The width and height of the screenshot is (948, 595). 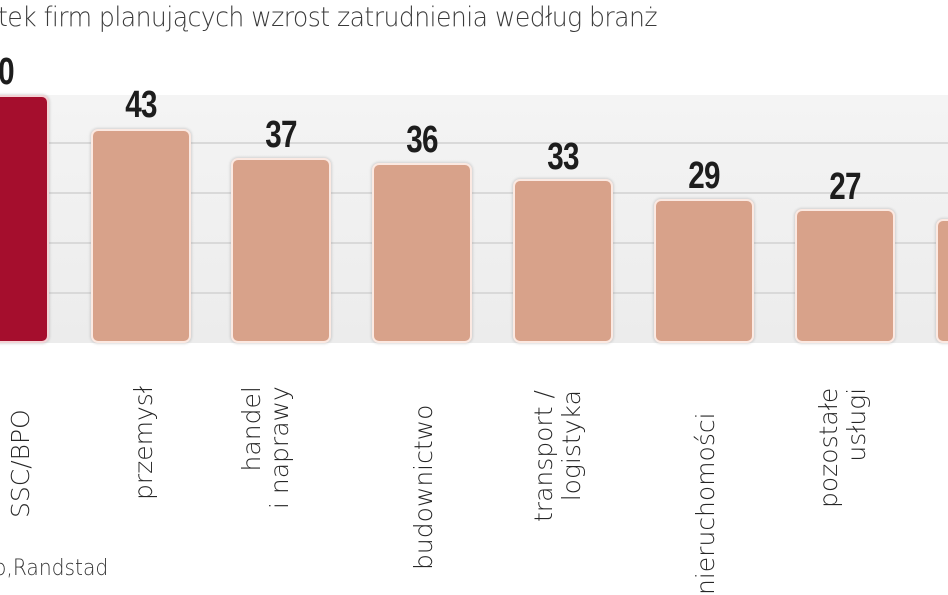 What do you see at coordinates (557, 456) in the screenshot?
I see `x-label-transport: transport / logistyka` at bounding box center [557, 456].